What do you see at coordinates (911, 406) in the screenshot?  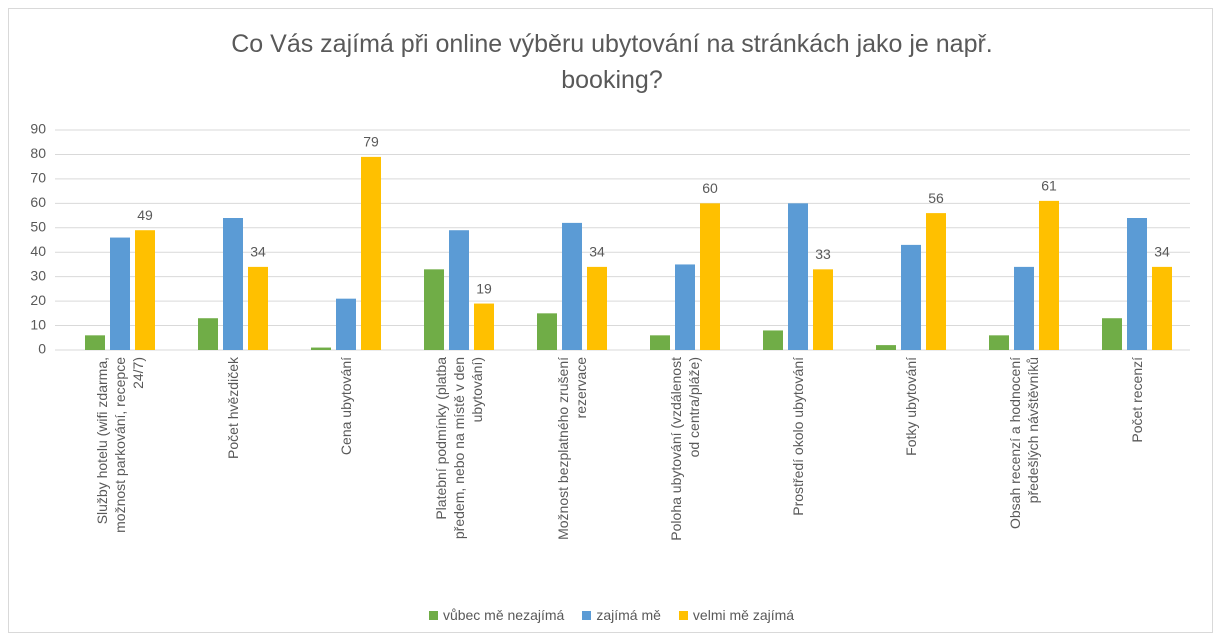 I see `x-tick-label: Fotky ubytování` at bounding box center [911, 406].